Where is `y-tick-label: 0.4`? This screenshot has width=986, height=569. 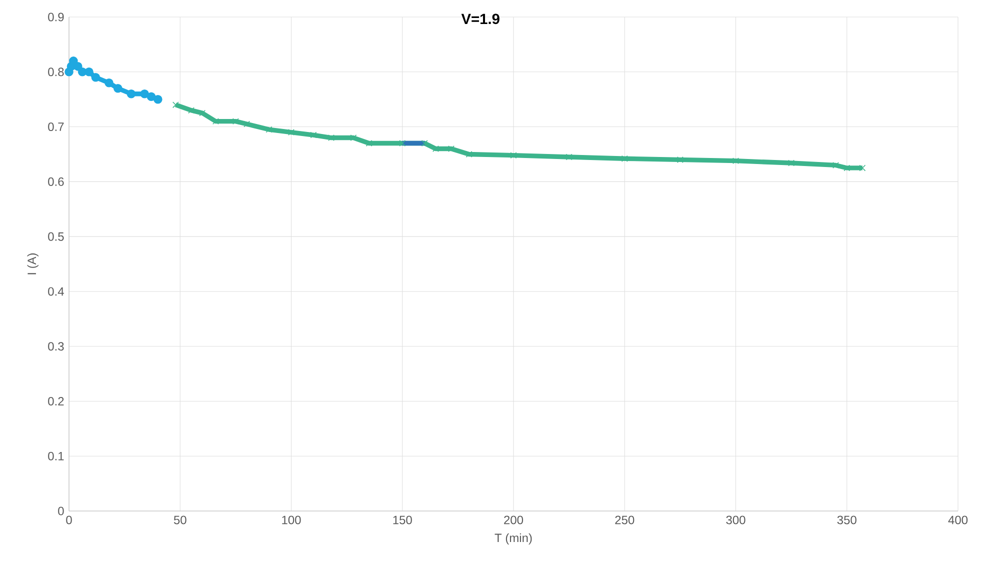 y-tick-label: 0.4 is located at coordinates (56, 291).